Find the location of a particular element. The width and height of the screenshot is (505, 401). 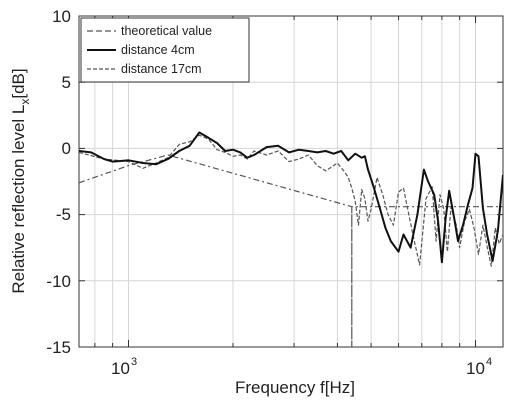

y-tick-label: -5 is located at coordinates (63, 214).